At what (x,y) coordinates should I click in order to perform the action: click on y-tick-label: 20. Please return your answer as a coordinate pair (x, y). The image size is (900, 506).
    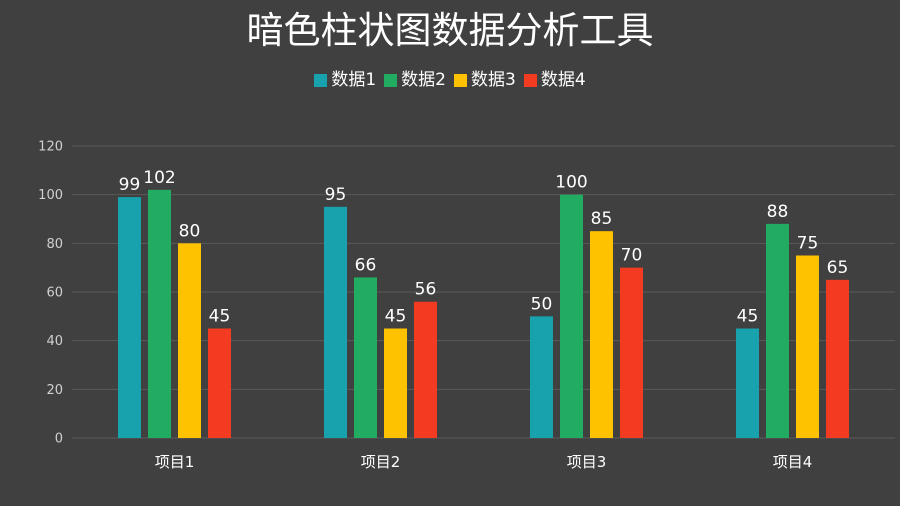
    Looking at the image, I should click on (54, 390).